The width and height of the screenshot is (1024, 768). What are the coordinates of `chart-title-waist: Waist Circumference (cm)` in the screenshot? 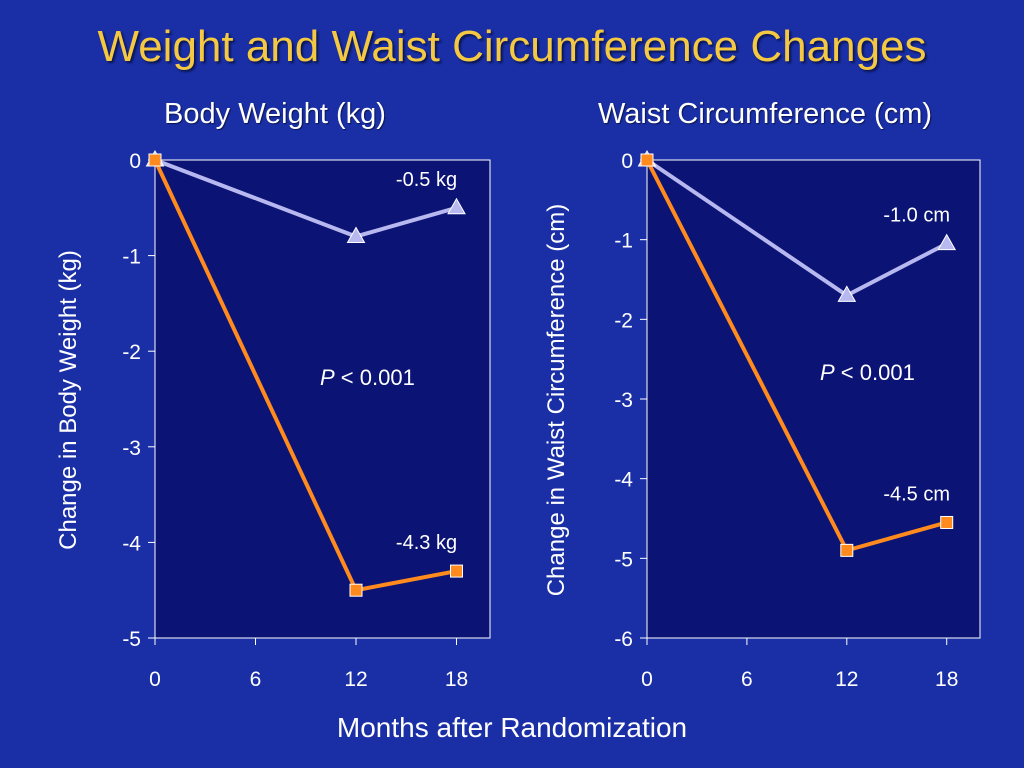 It's located at (765, 114).